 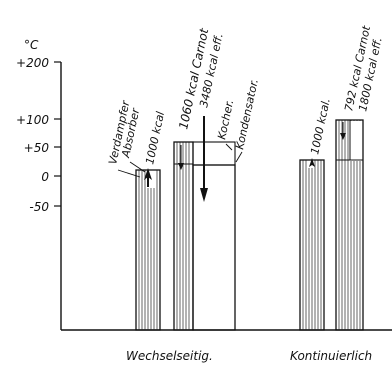 I want to click on label-kondensator: Kondensator., so click(x=247, y=114).